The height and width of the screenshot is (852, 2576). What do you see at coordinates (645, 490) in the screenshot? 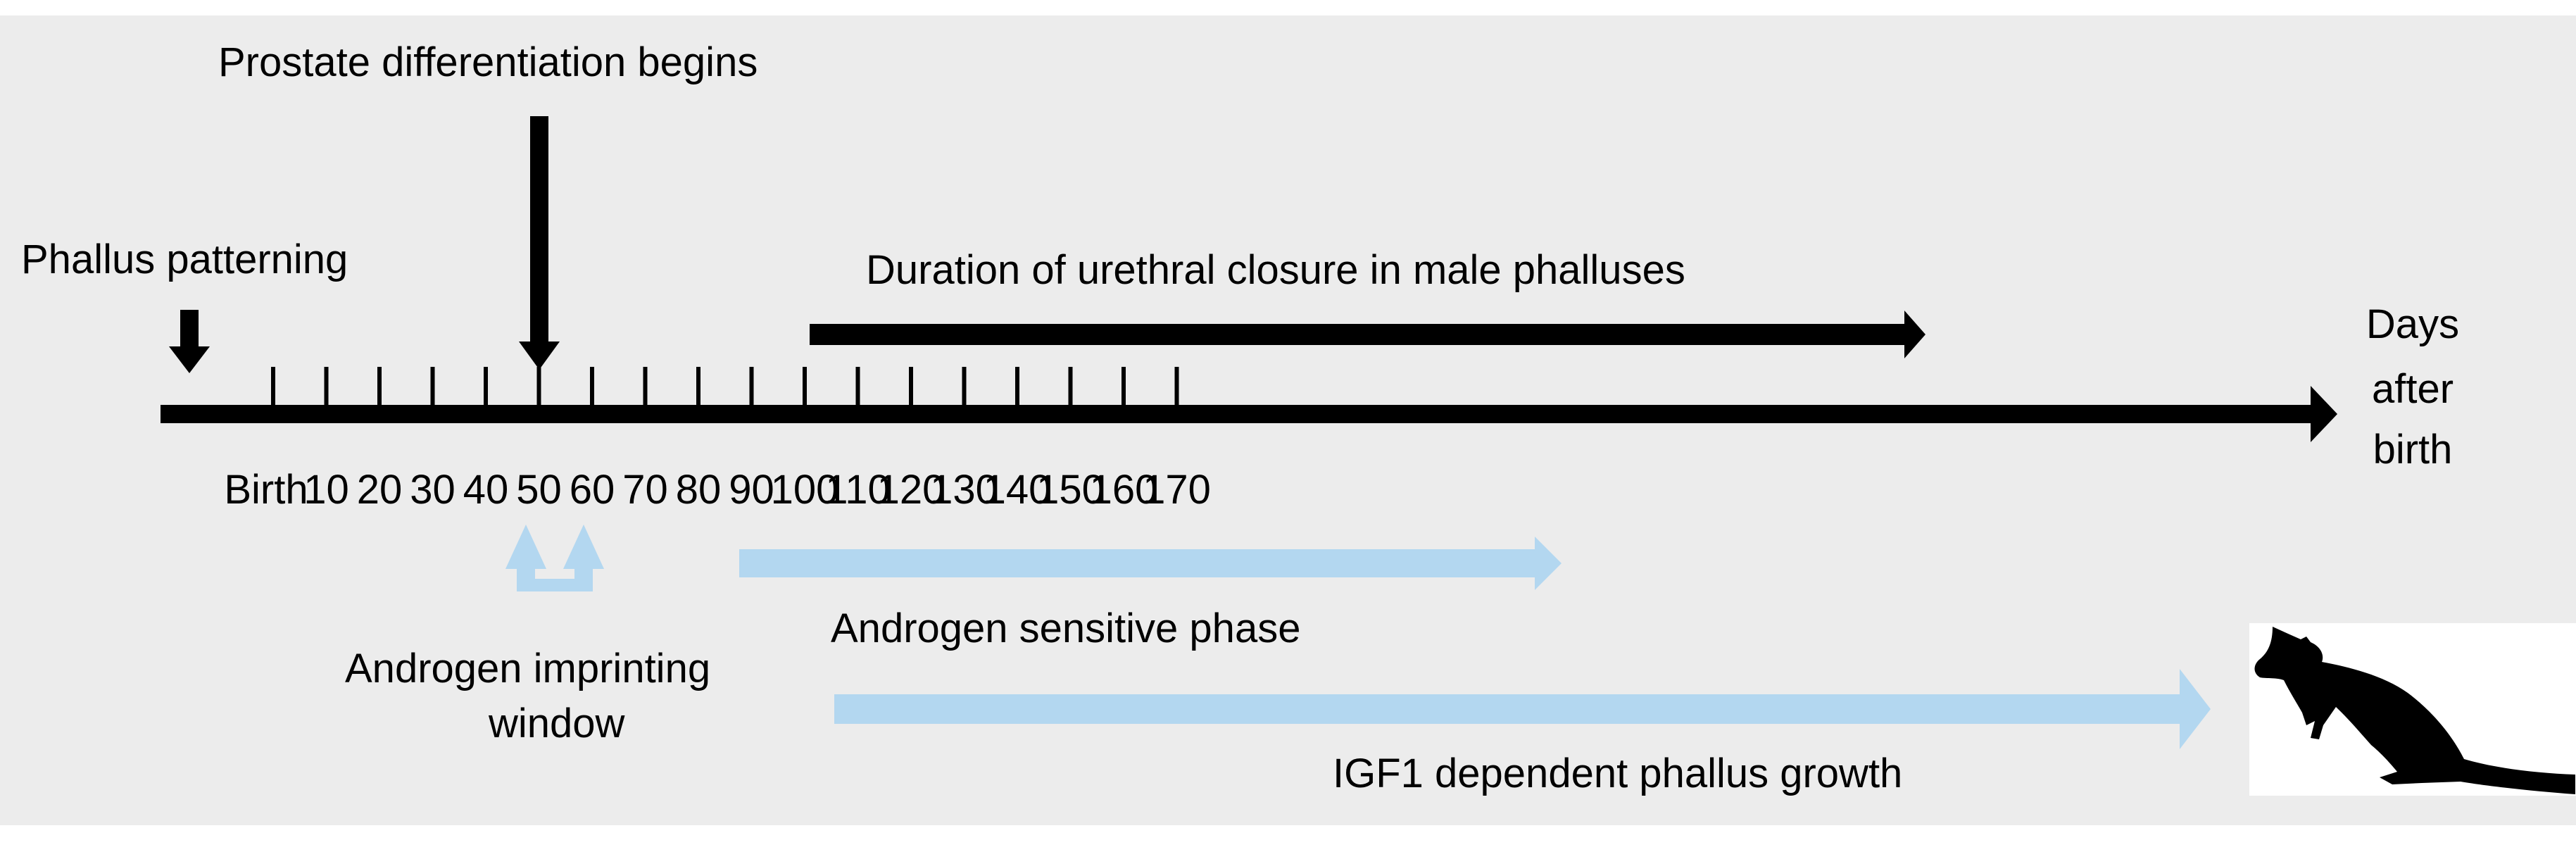
I see `tick-label: 70` at bounding box center [645, 490].